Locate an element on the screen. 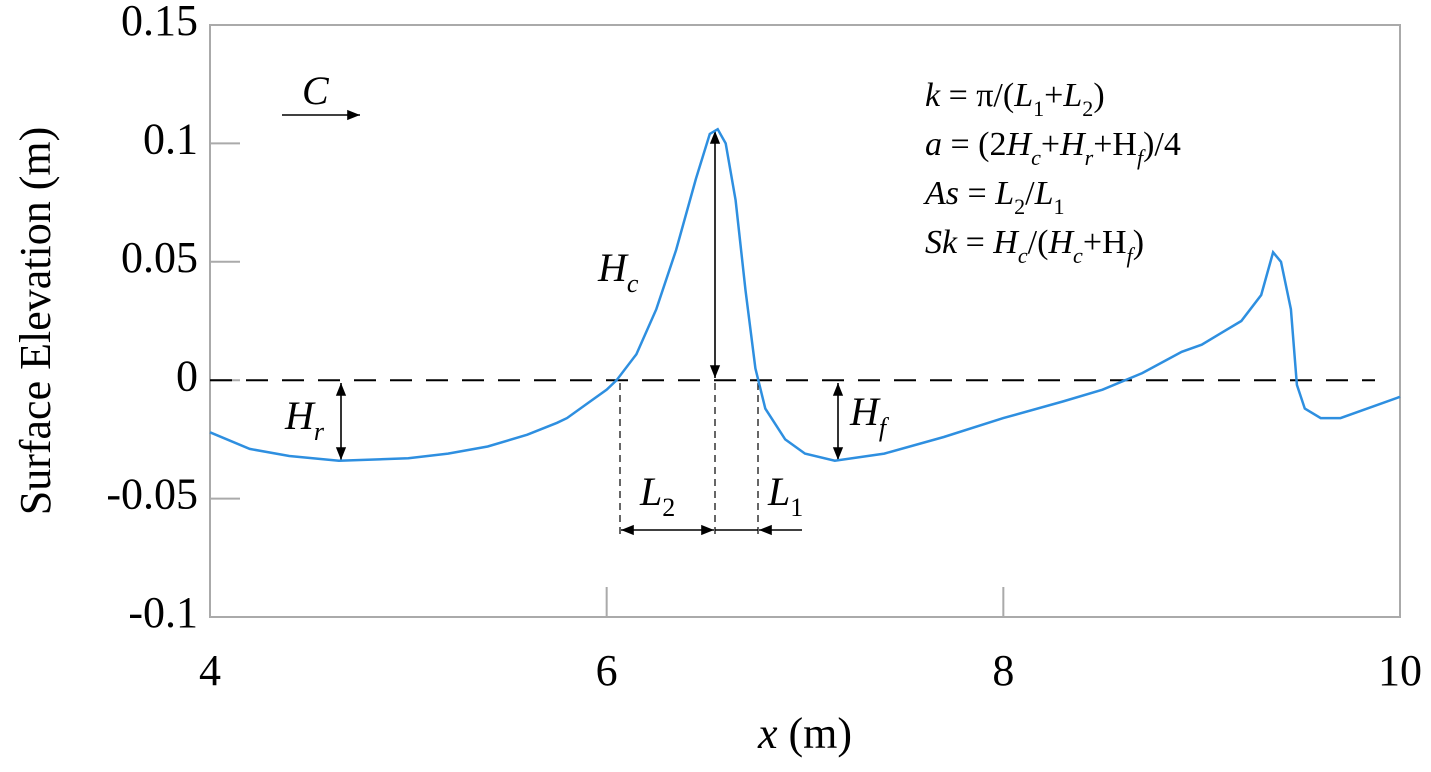 This screenshot has height=772, width=1431. text-run: = π/( is located at coordinates (977, 95).